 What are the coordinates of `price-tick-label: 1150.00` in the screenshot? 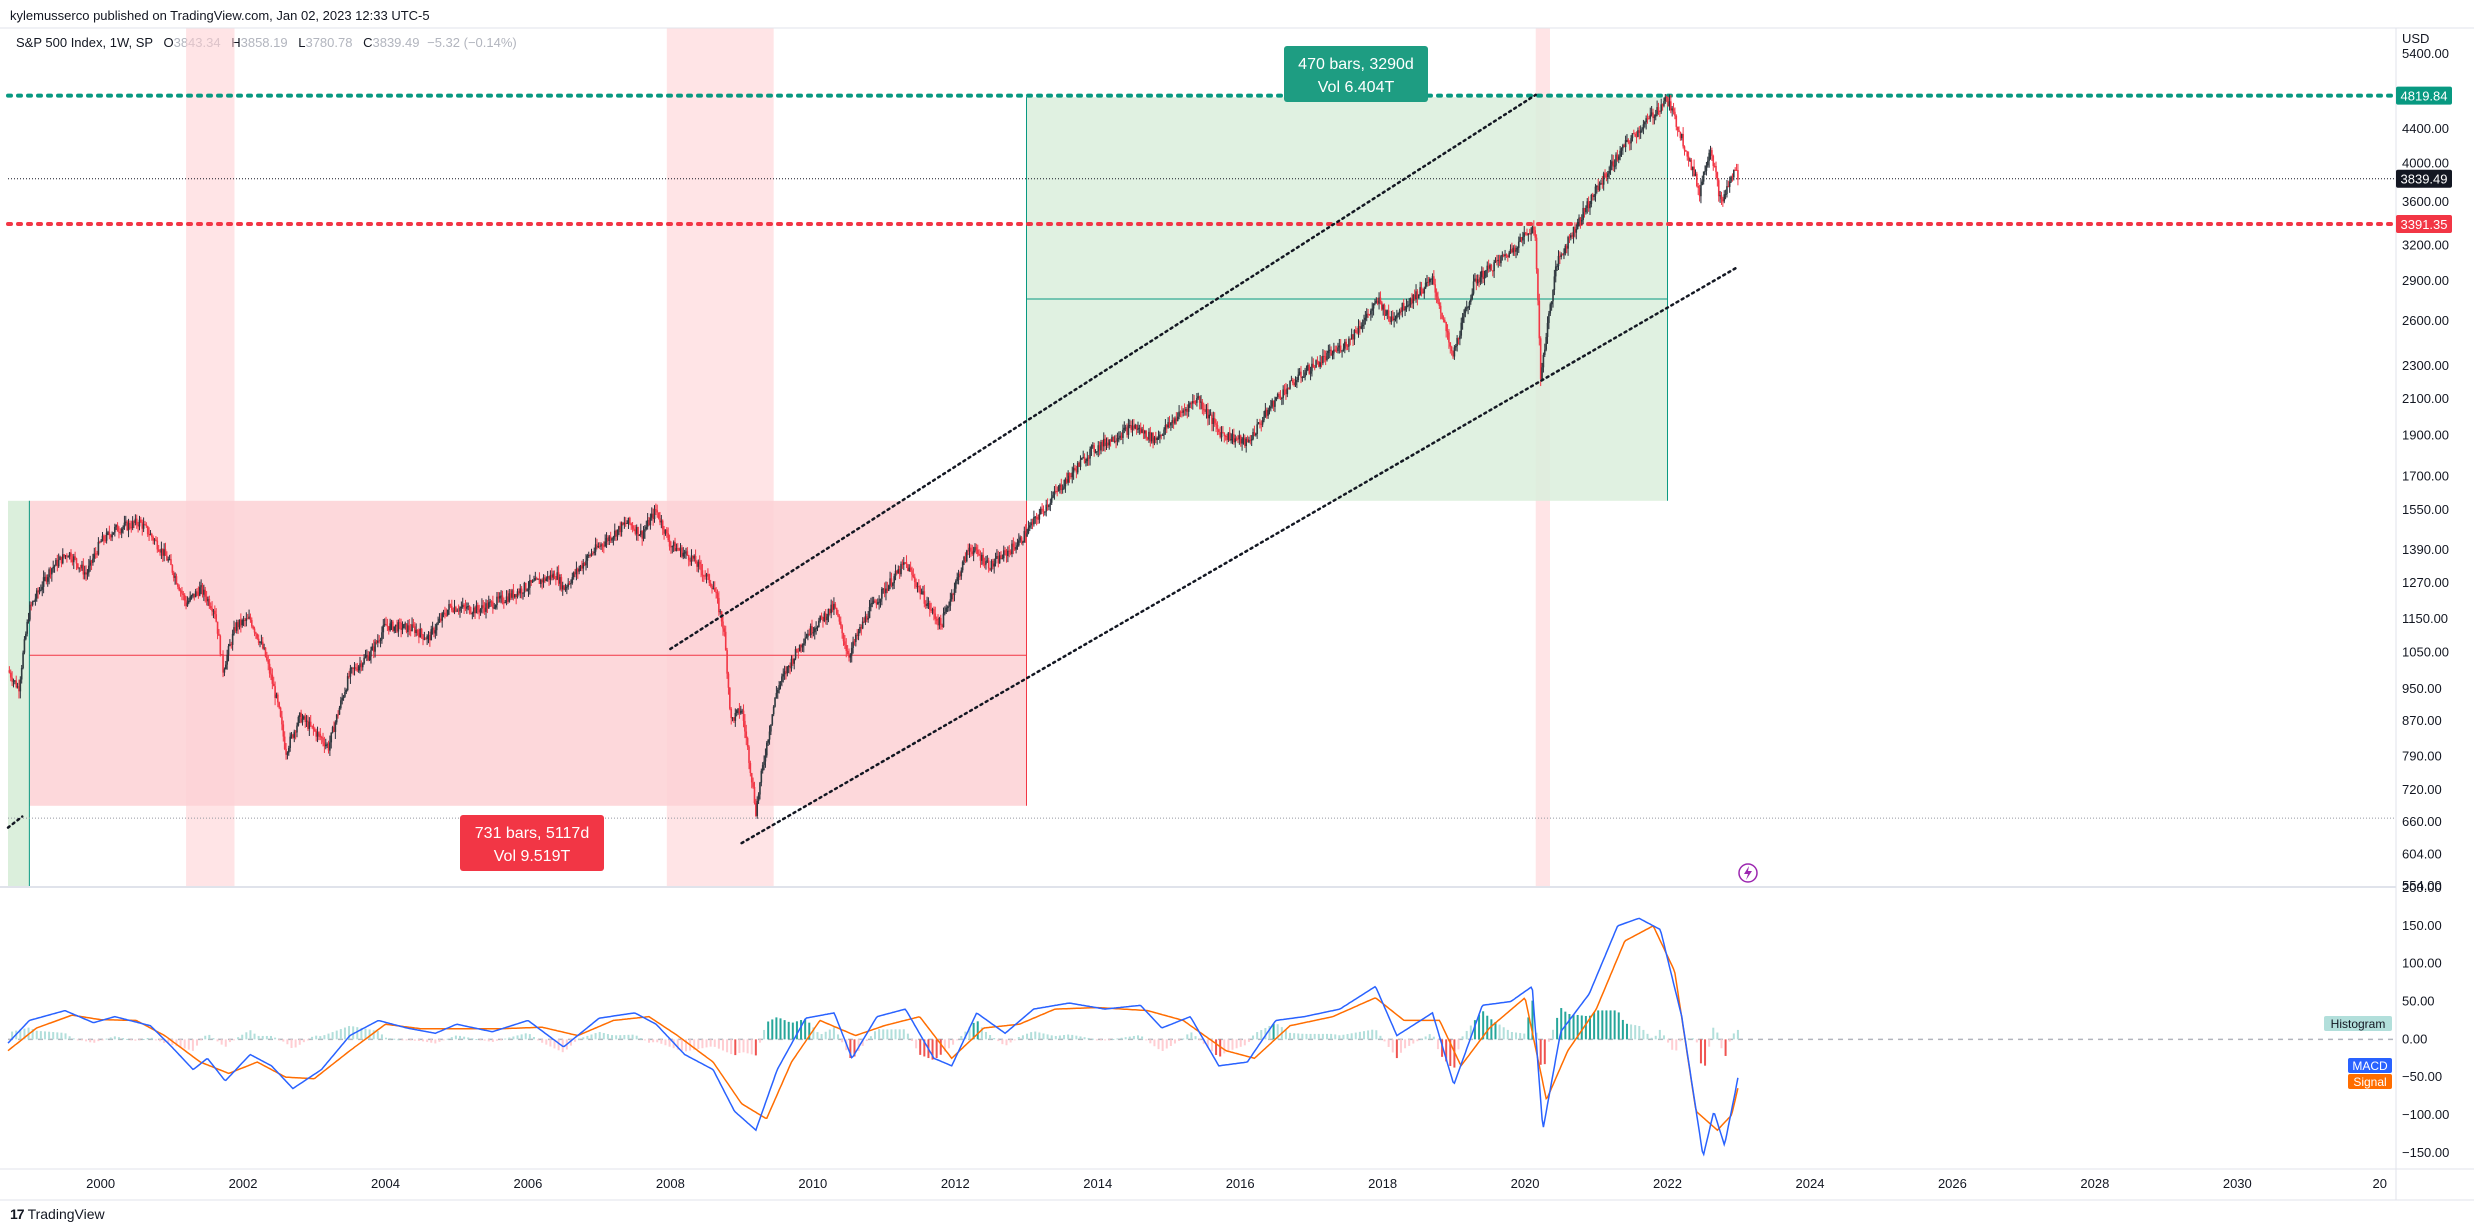 It's located at (2425, 618).